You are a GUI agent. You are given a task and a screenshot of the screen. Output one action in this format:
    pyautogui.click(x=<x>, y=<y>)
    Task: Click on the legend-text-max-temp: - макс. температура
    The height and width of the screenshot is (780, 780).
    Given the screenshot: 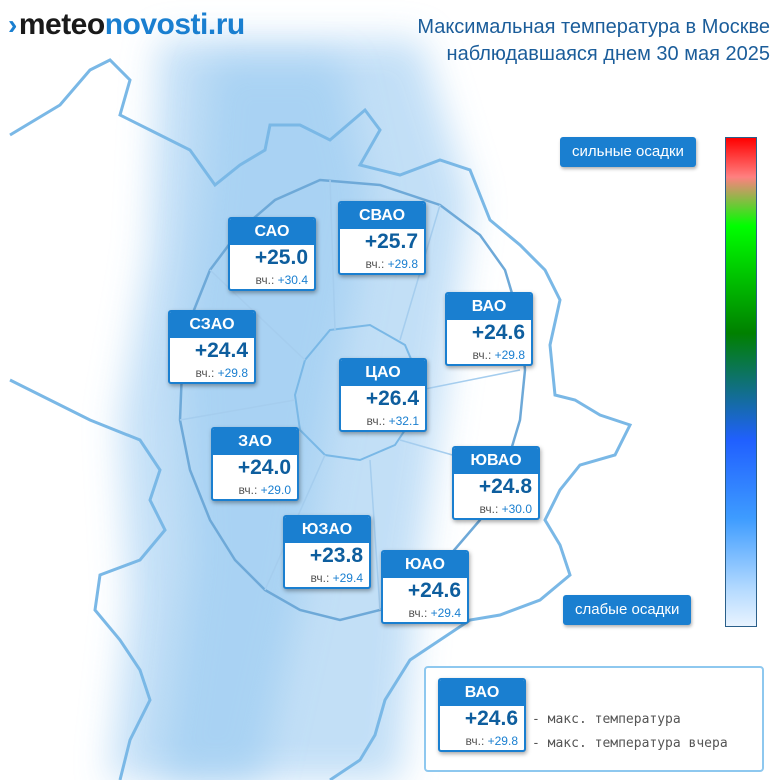 What is the action you would take?
    pyautogui.click(x=606, y=719)
    